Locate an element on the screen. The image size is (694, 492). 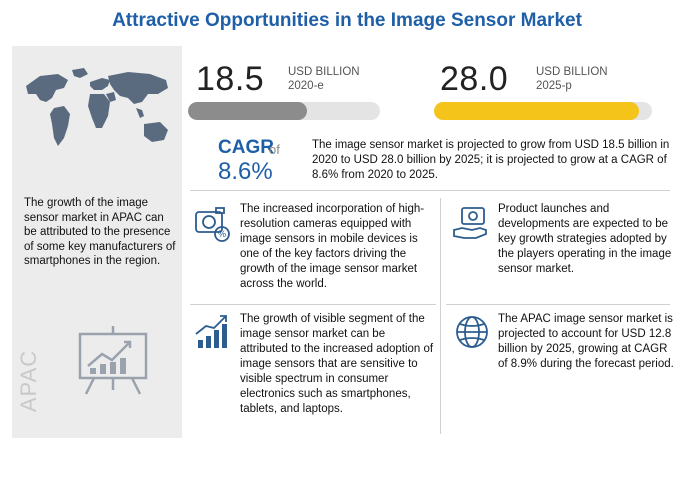
globe-icon is located at coordinates (472, 332).